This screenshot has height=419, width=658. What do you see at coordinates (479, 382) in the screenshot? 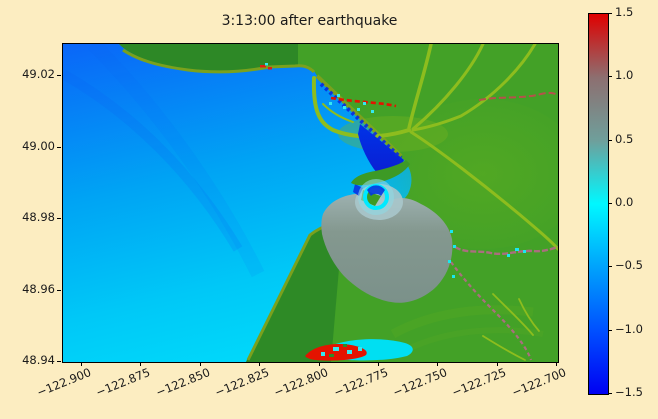
I see `x-tick-label: −122.725` at bounding box center [479, 382].